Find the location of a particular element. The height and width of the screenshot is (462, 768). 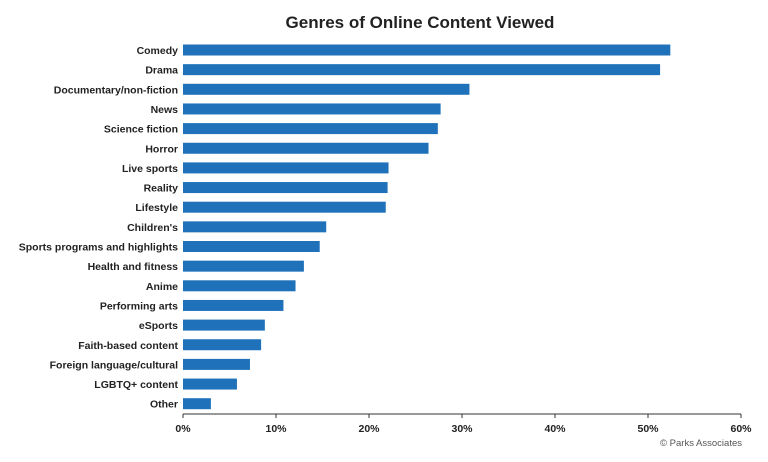

category-label: Performing arts is located at coordinates (139, 306).